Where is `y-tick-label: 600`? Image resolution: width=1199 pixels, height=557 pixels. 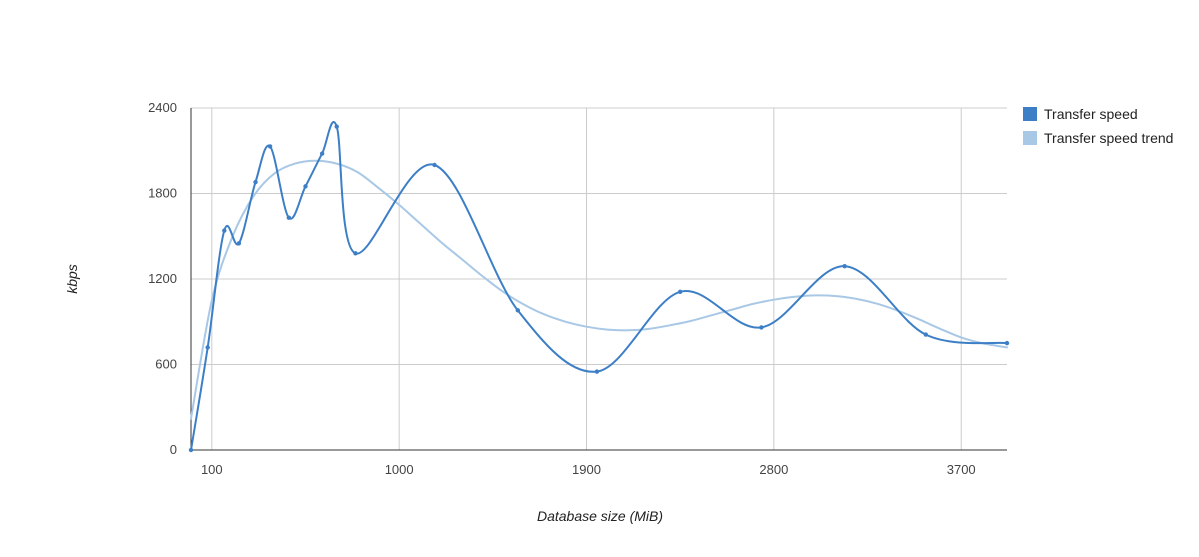 y-tick-label: 600 is located at coordinates (166, 364).